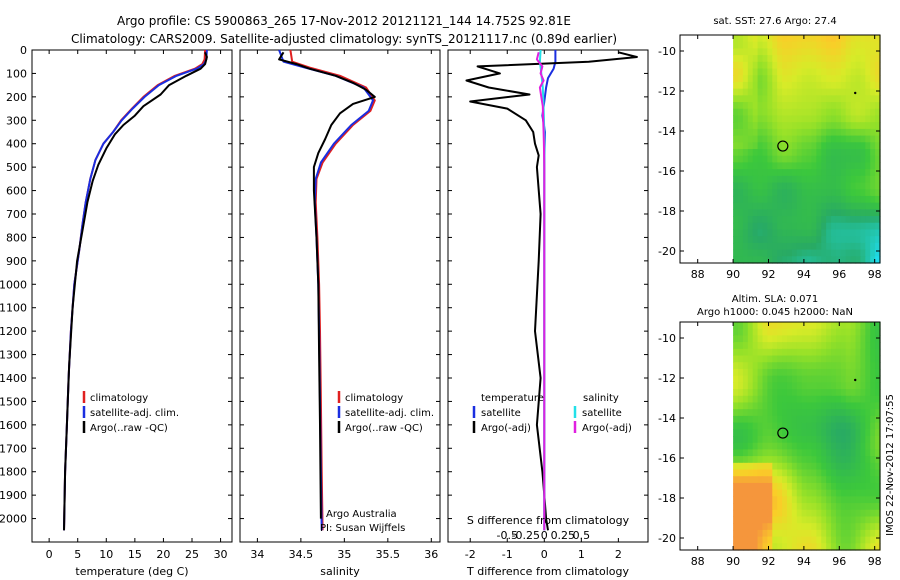  I want to click on lon-tick-label: 90, so click(733, 561).